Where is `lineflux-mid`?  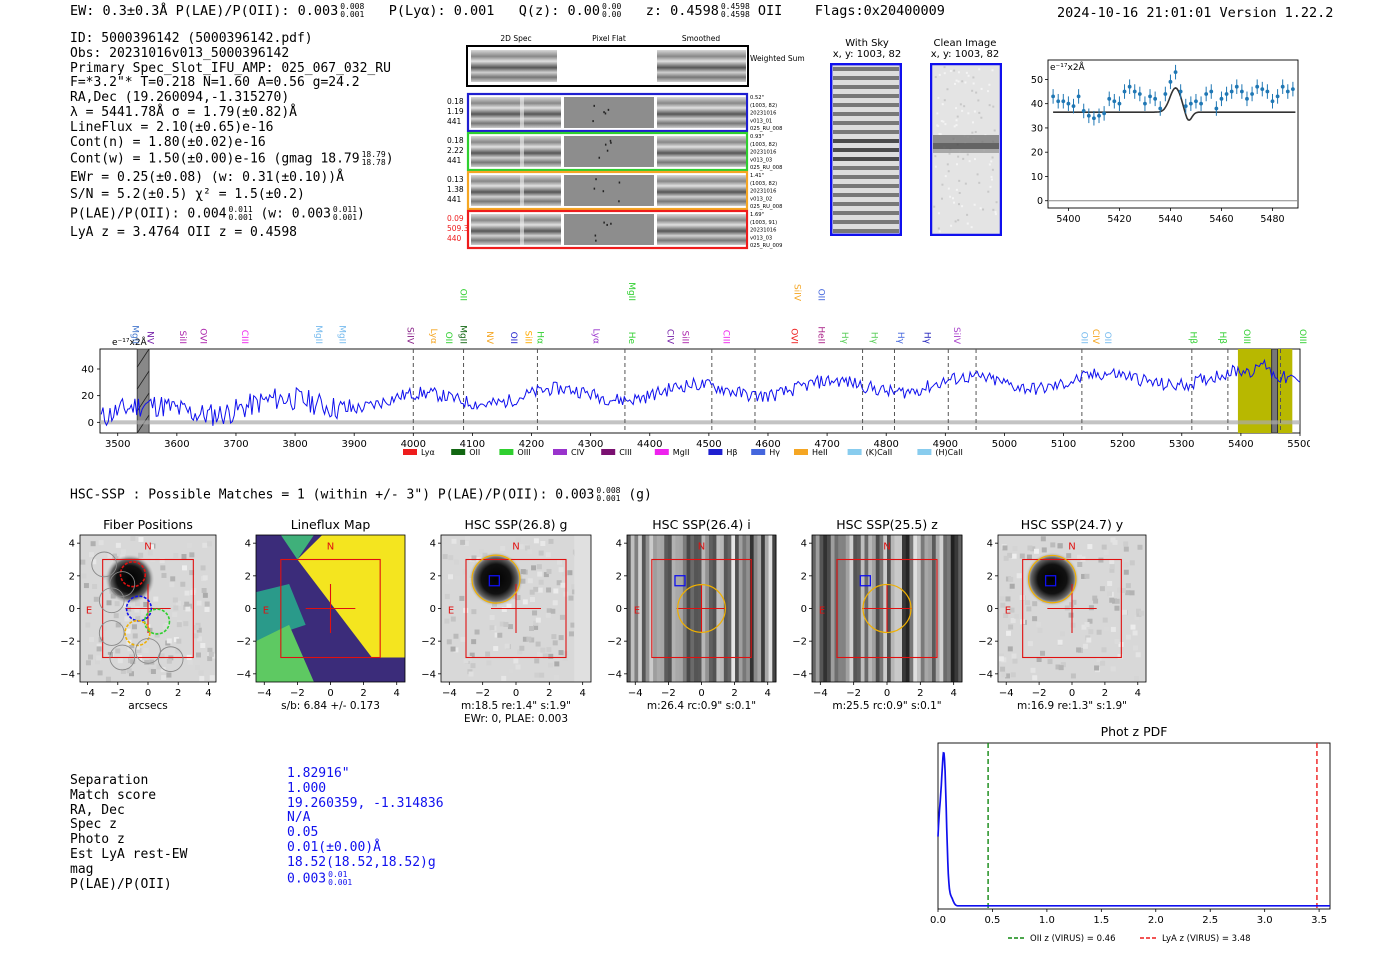 lineflux-mid is located at coordinates (297, 547).